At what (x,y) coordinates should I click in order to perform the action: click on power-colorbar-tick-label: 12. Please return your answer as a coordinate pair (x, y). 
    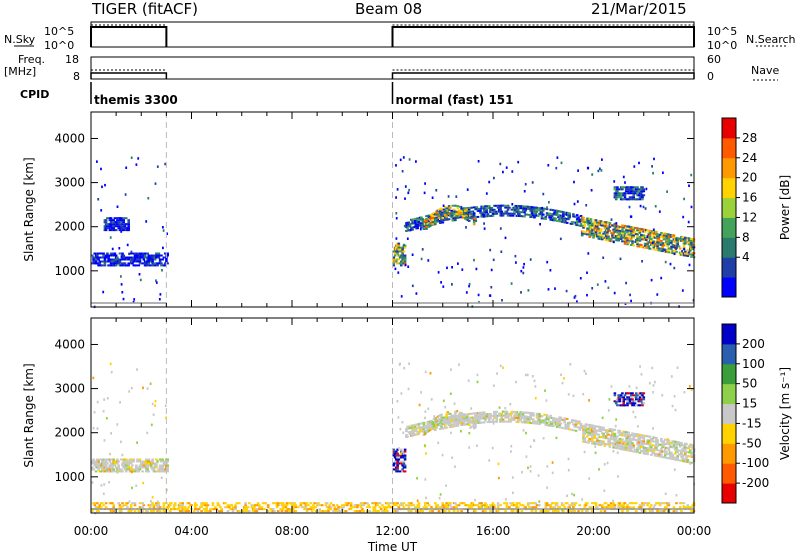
    Looking at the image, I should click on (749, 217).